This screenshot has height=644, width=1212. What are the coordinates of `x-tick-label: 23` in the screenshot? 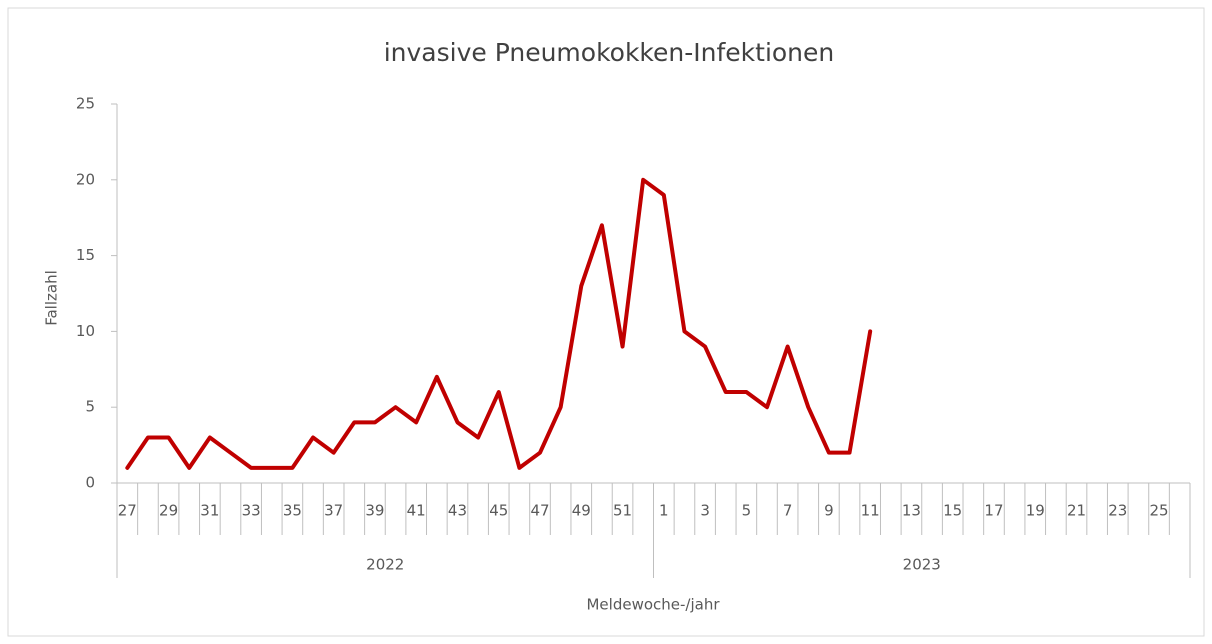 It's located at (1117, 511).